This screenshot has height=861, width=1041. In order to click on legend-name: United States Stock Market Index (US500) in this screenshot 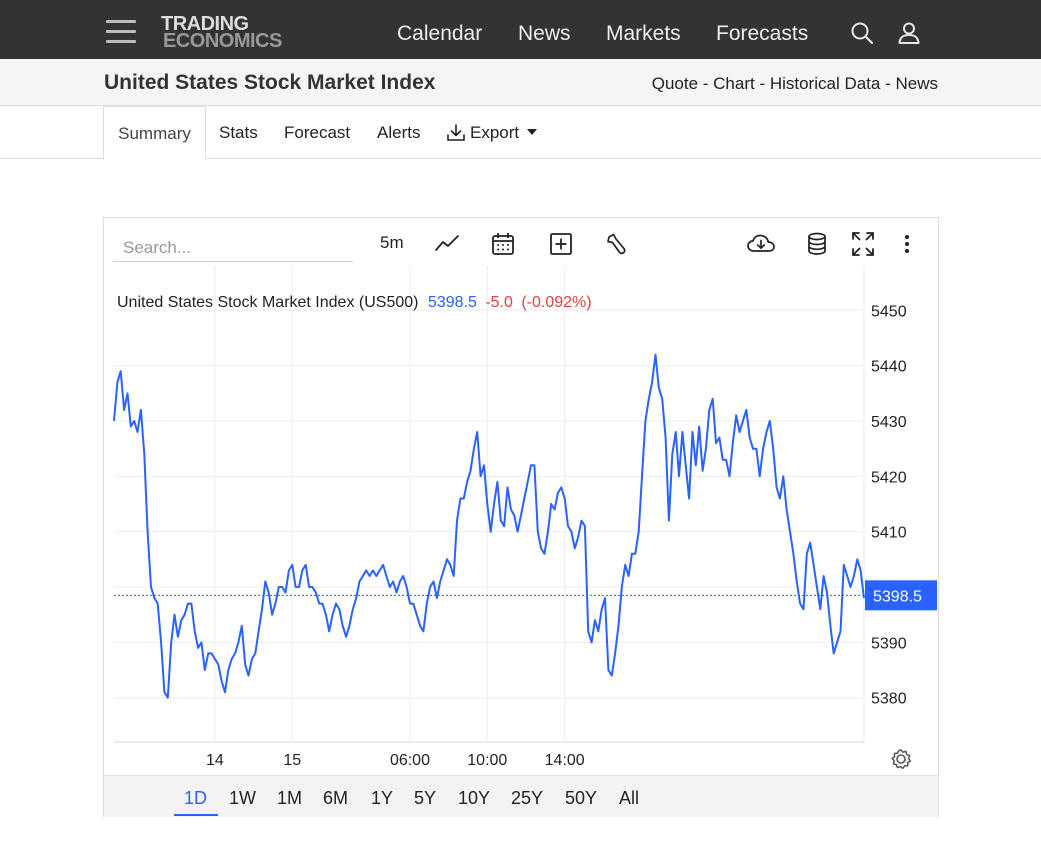, I will do `click(267, 302)`.